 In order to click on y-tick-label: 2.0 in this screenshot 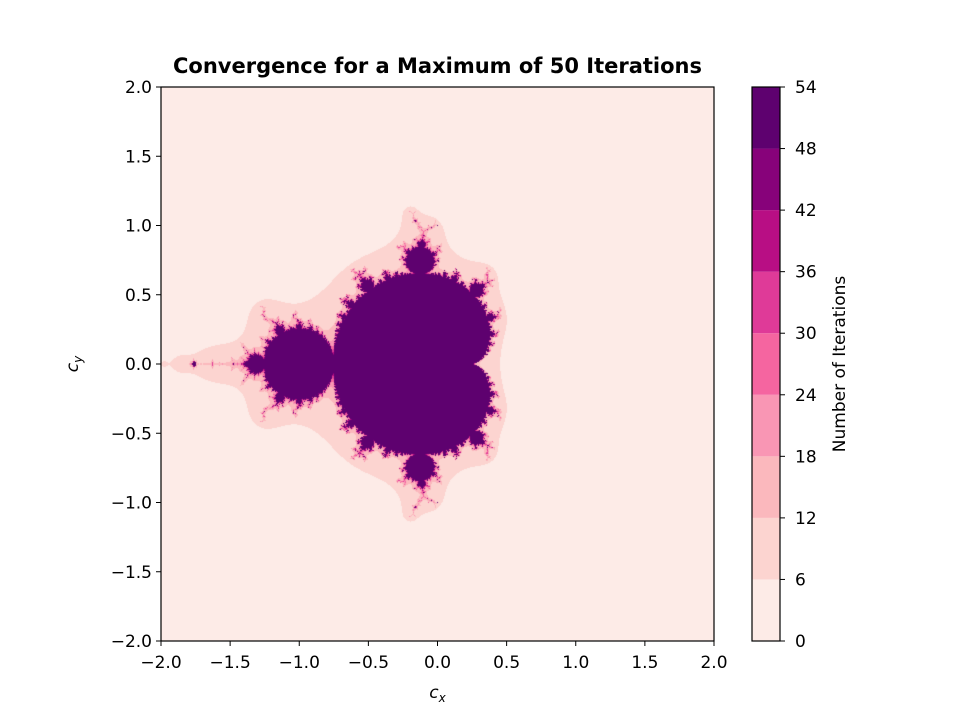, I will do `click(138, 88)`.